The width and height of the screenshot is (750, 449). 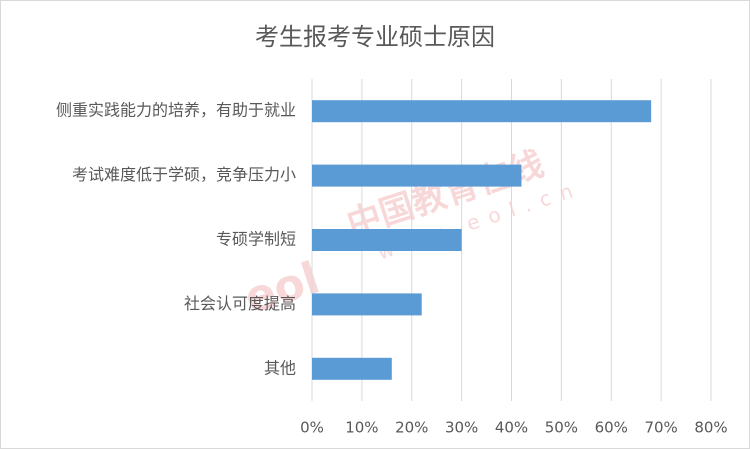 What do you see at coordinates (184, 174) in the screenshot?
I see `y-tick-label: 考试难度低于学硕，竞争压力小` at bounding box center [184, 174].